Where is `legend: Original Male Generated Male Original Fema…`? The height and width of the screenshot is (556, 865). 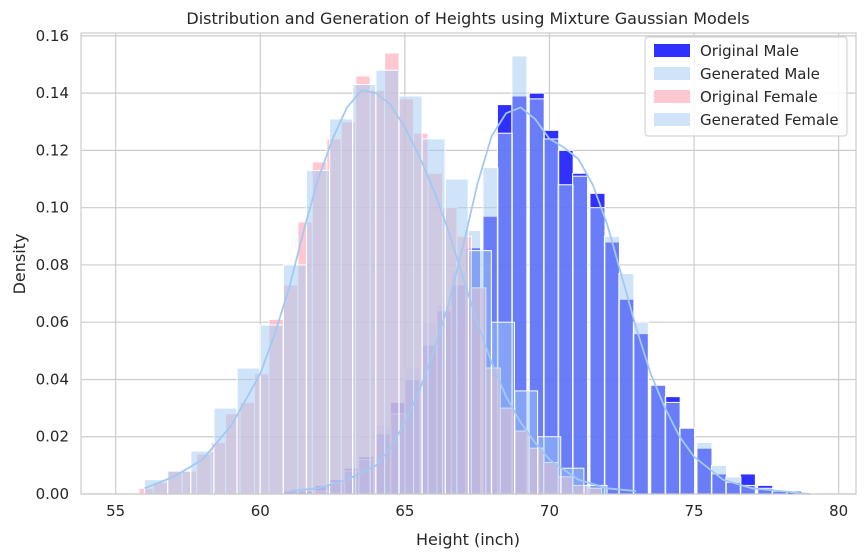 legend: Original Male Generated Male Original Fema… is located at coordinates (746, 86).